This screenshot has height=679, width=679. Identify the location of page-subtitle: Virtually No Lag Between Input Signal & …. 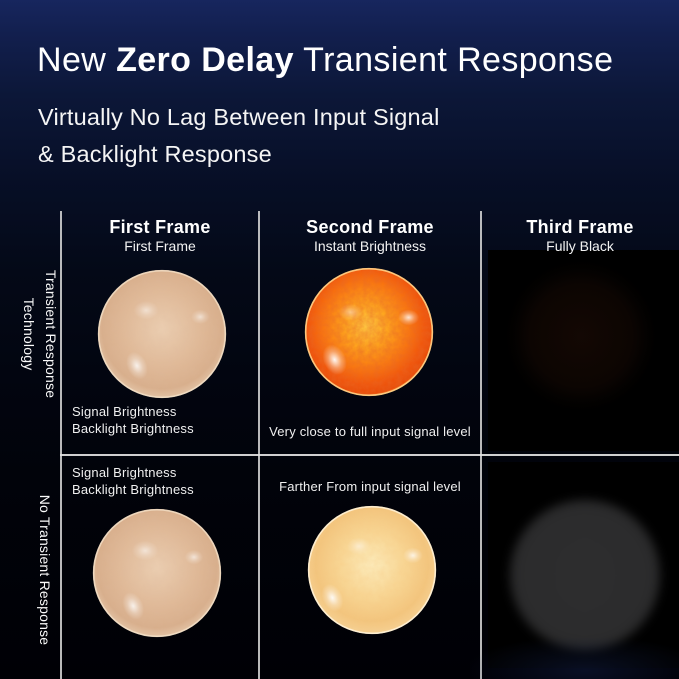
(239, 136).